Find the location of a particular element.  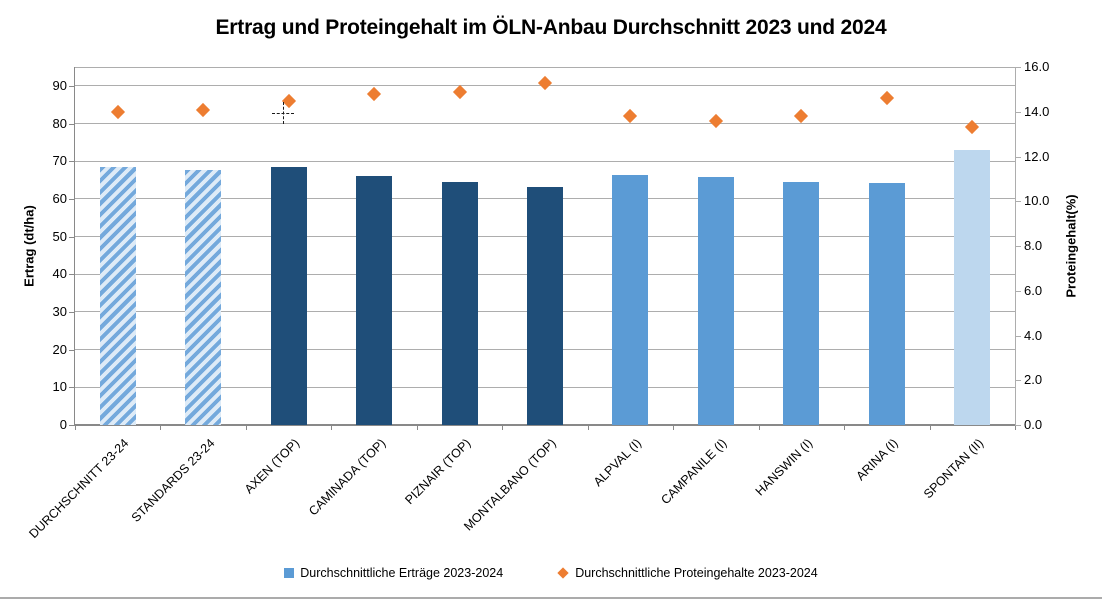

bar-axen-top is located at coordinates (288, 296).